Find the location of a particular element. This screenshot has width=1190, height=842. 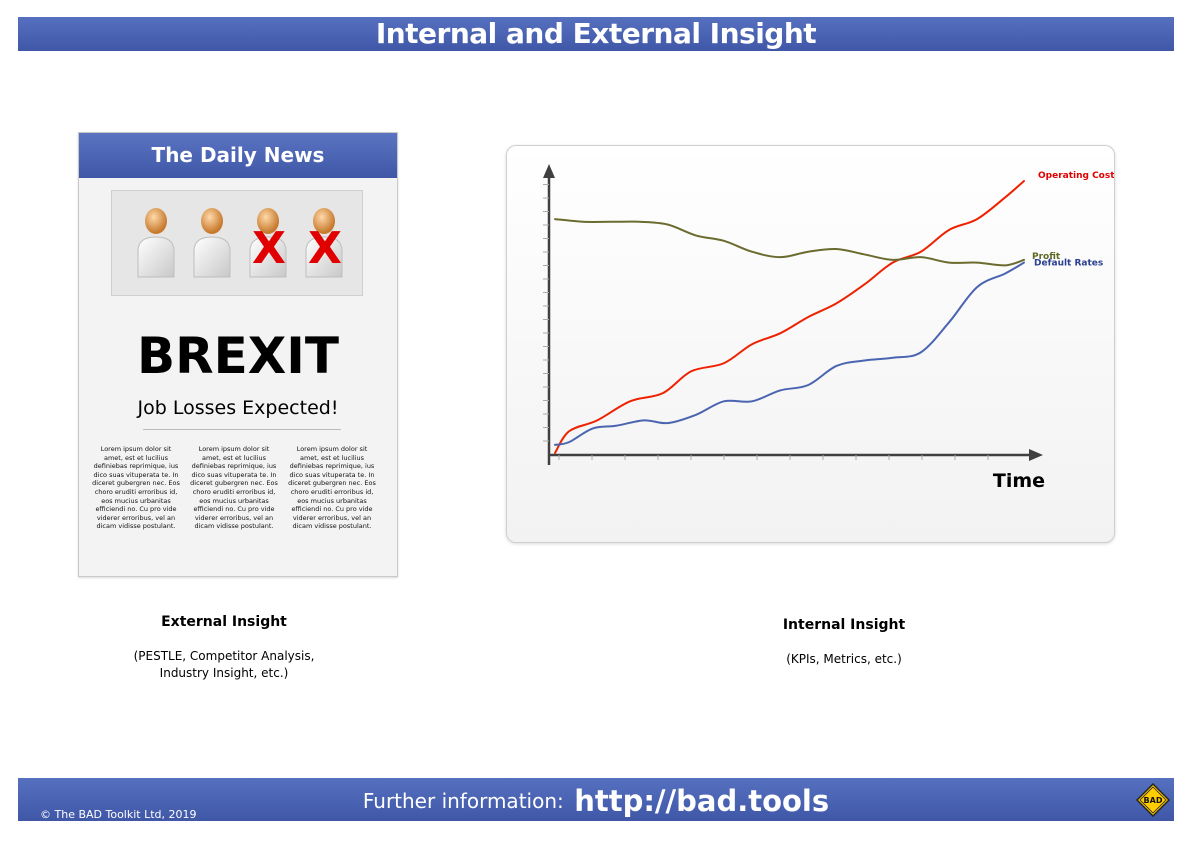

bad-logo-text: BAD is located at coordinates (1153, 800).